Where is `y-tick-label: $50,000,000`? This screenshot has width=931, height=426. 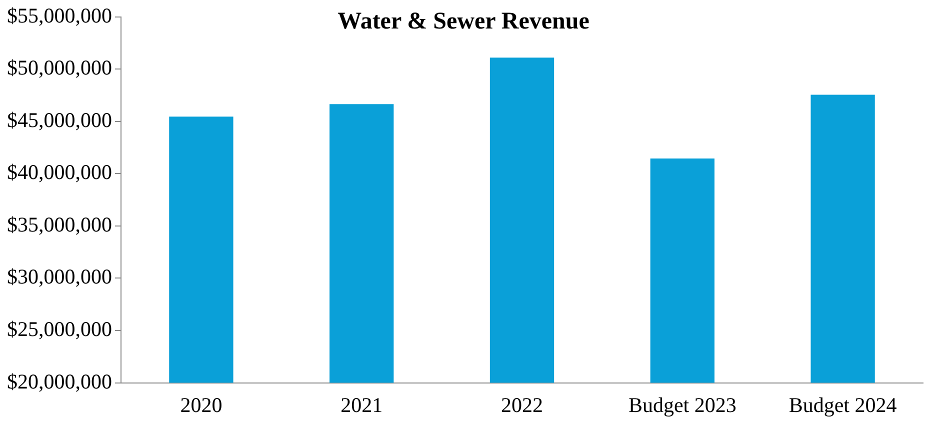 y-tick-label: $50,000,000 is located at coordinates (59, 68).